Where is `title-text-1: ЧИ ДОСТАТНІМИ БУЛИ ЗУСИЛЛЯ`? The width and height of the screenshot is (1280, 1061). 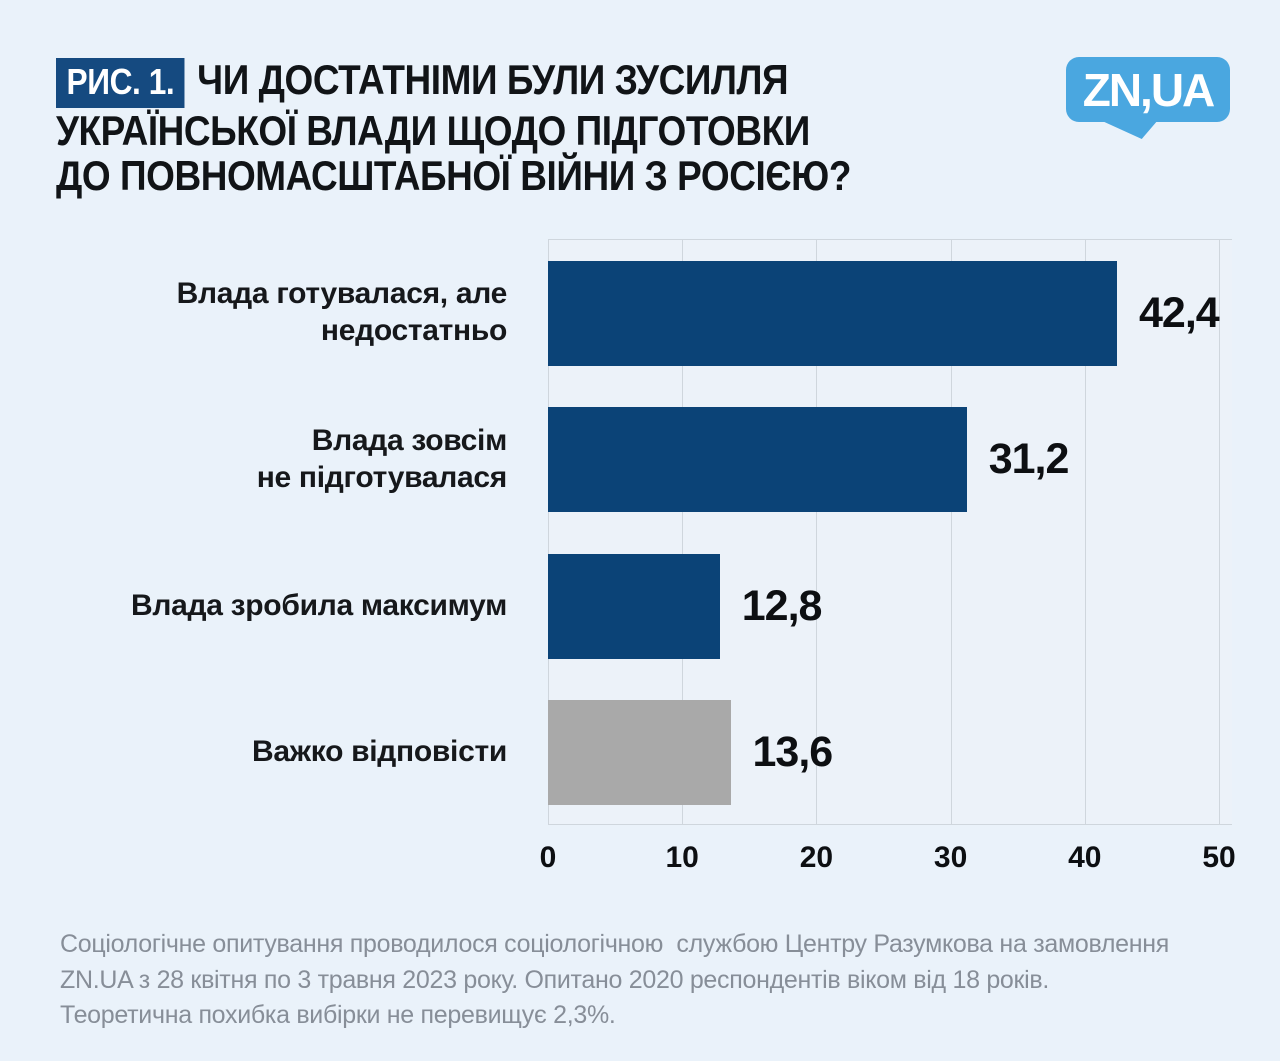 title-text-1: ЧИ ДОСТАТНІМИ БУЛИ ЗУСИЛЛЯ is located at coordinates (493, 79).